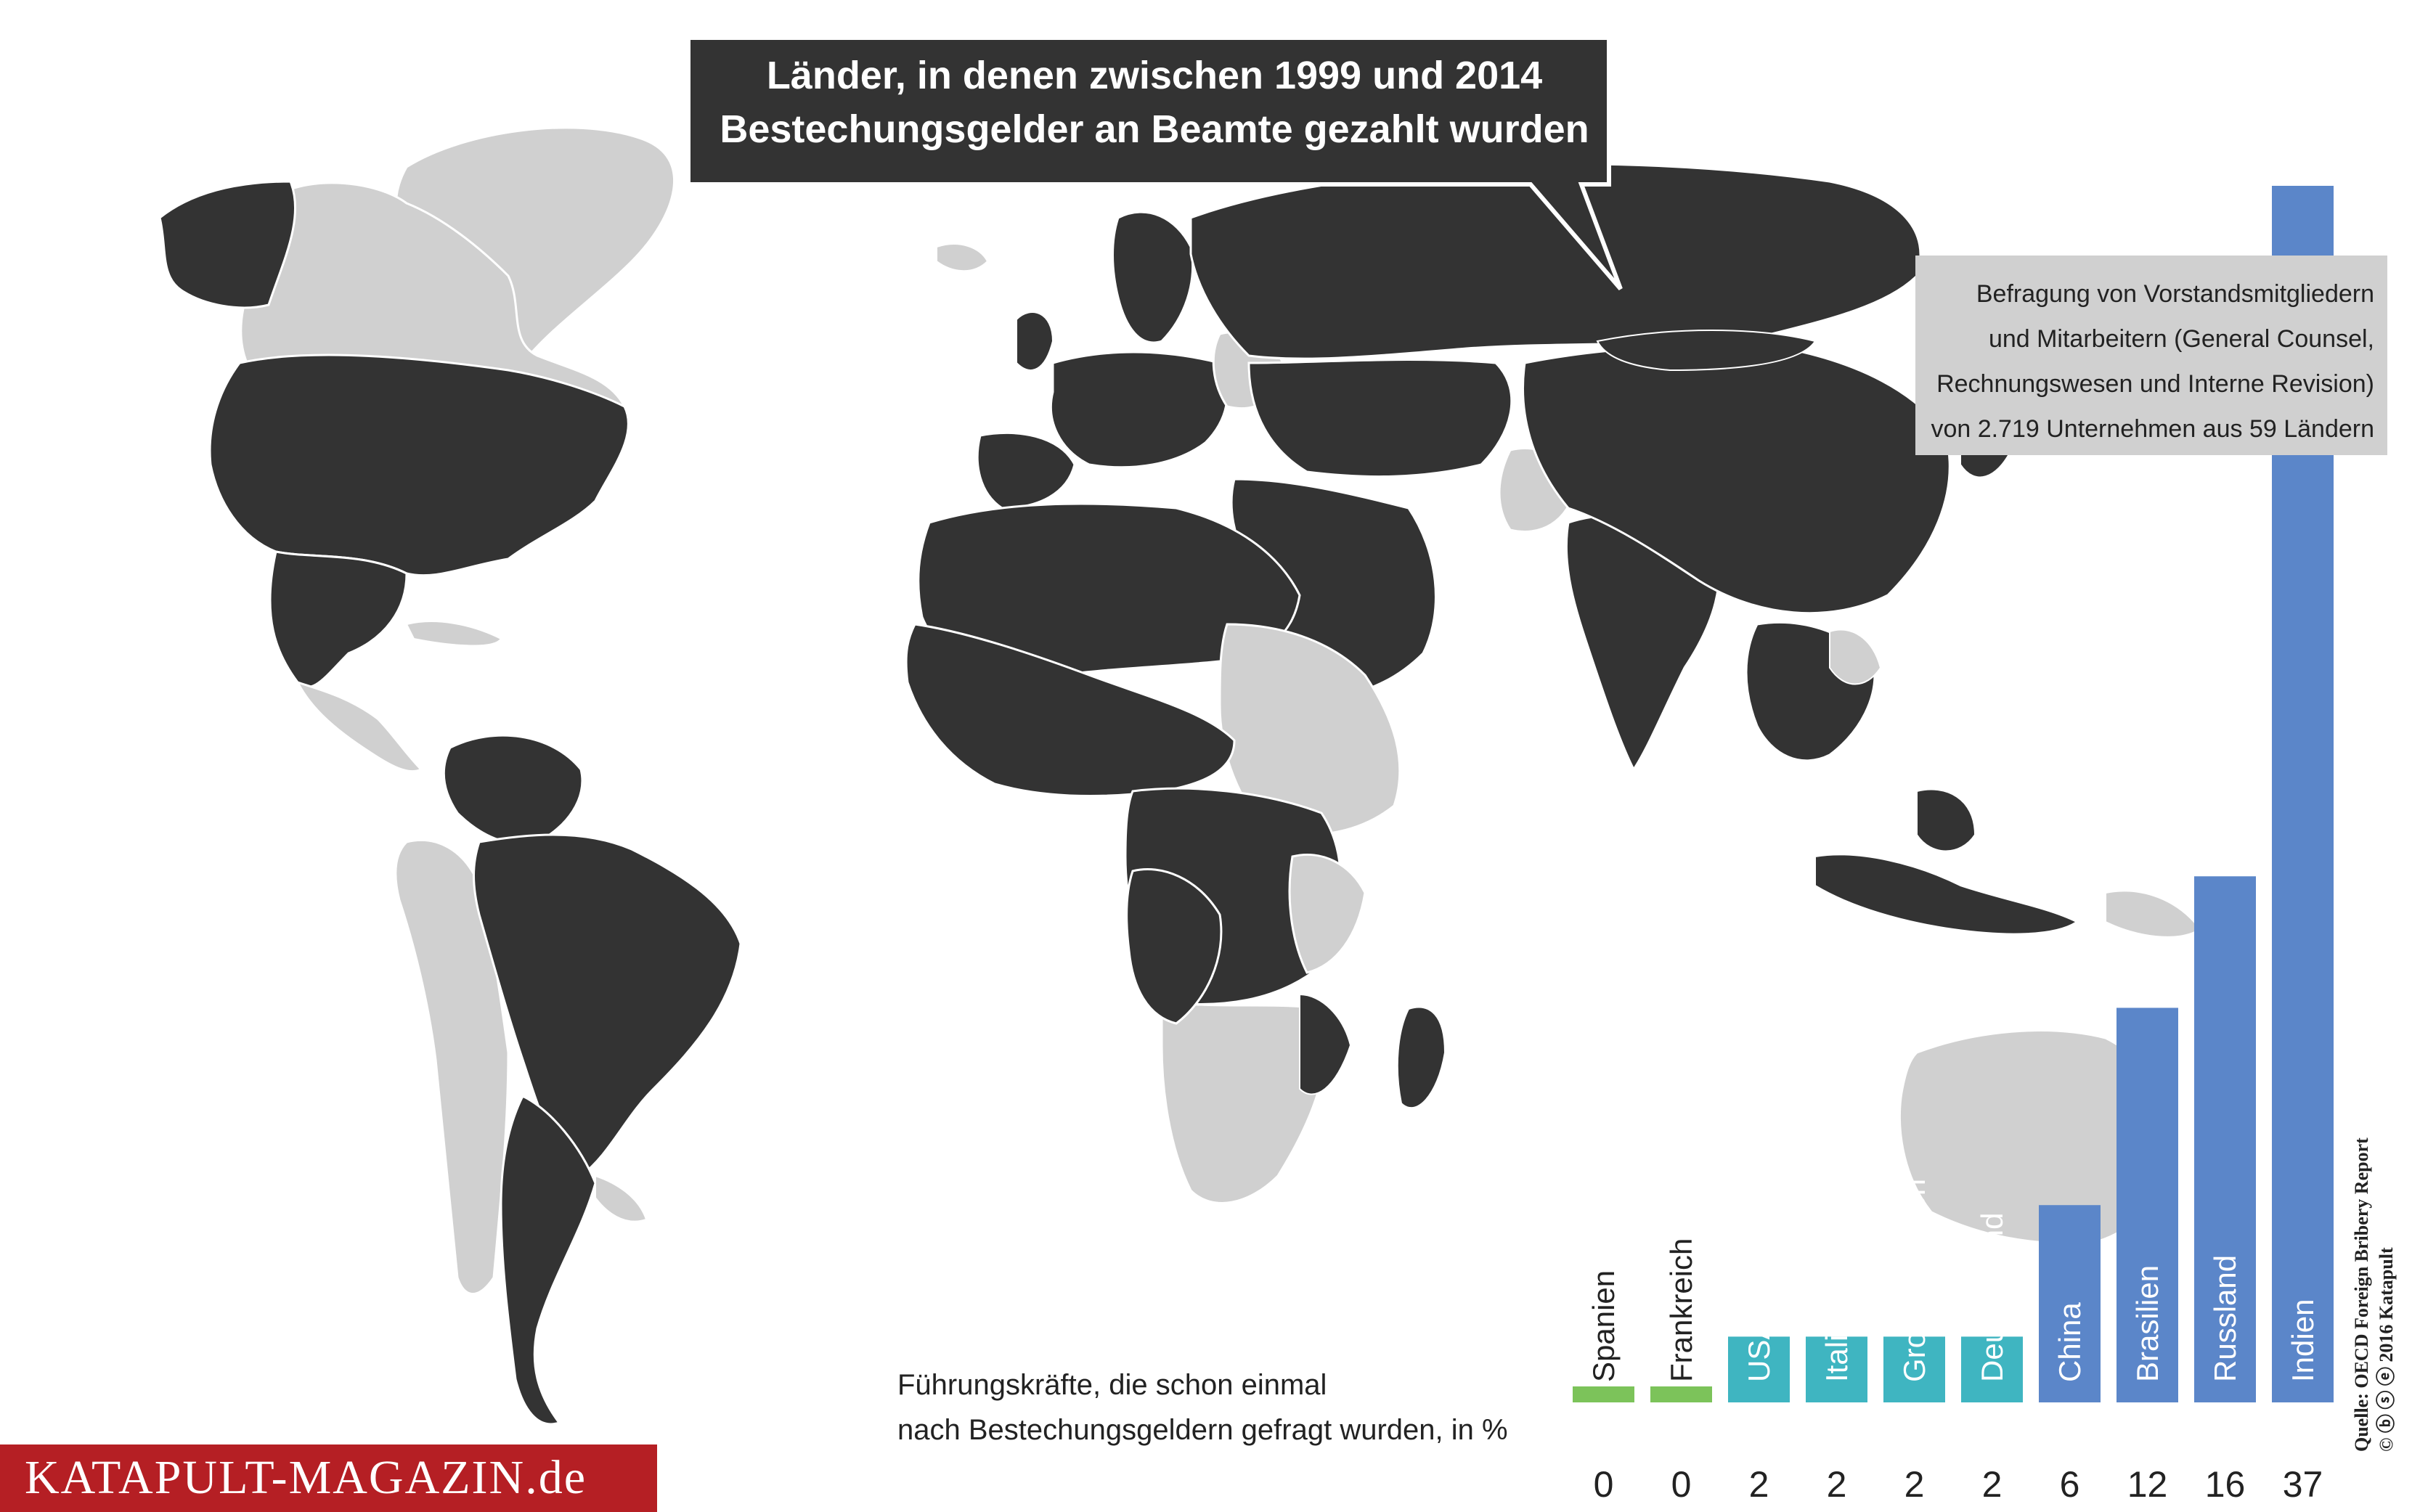 Image resolution: width=2420 pixels, height=1512 pixels. What do you see at coordinates (2175, 294) in the screenshot?
I see `survey-line-1: Befragung von Vorstandsmitgliedern` at bounding box center [2175, 294].